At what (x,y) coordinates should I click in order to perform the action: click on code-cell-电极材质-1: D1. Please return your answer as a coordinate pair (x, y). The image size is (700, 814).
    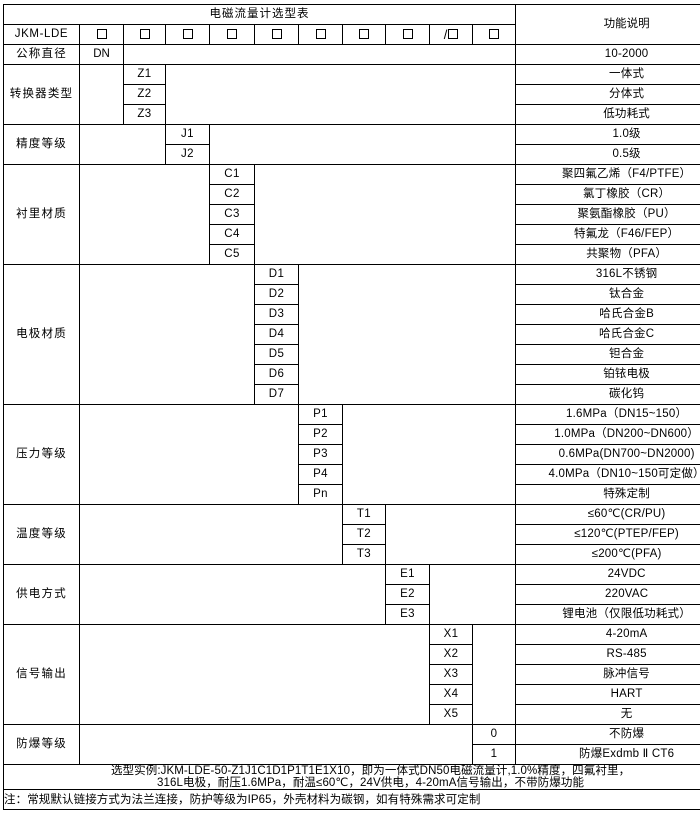
    Looking at the image, I should click on (277, 275).